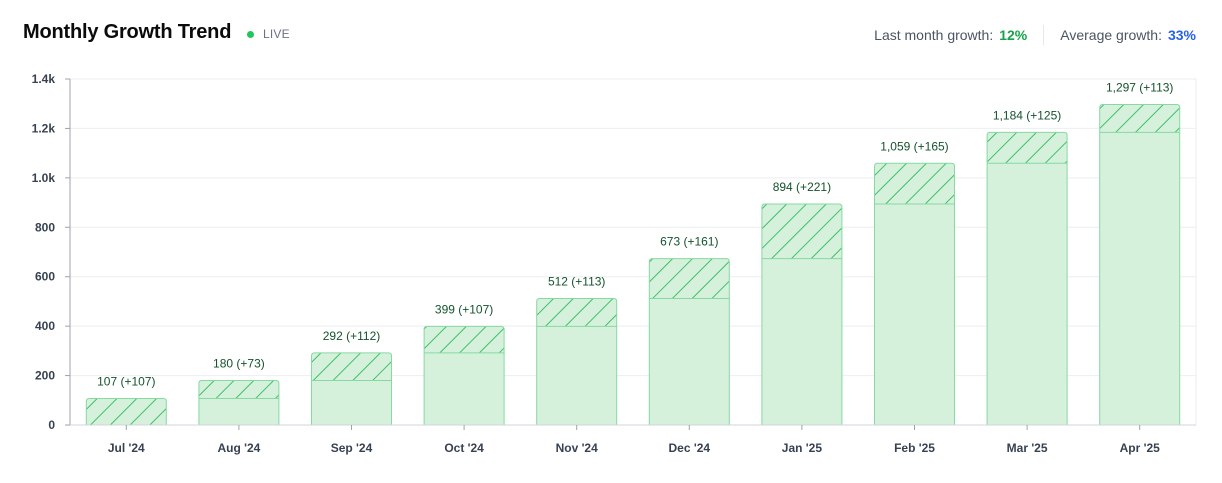 The width and height of the screenshot is (1222, 483). I want to click on x-tick-label: Feb '25, so click(914, 448).